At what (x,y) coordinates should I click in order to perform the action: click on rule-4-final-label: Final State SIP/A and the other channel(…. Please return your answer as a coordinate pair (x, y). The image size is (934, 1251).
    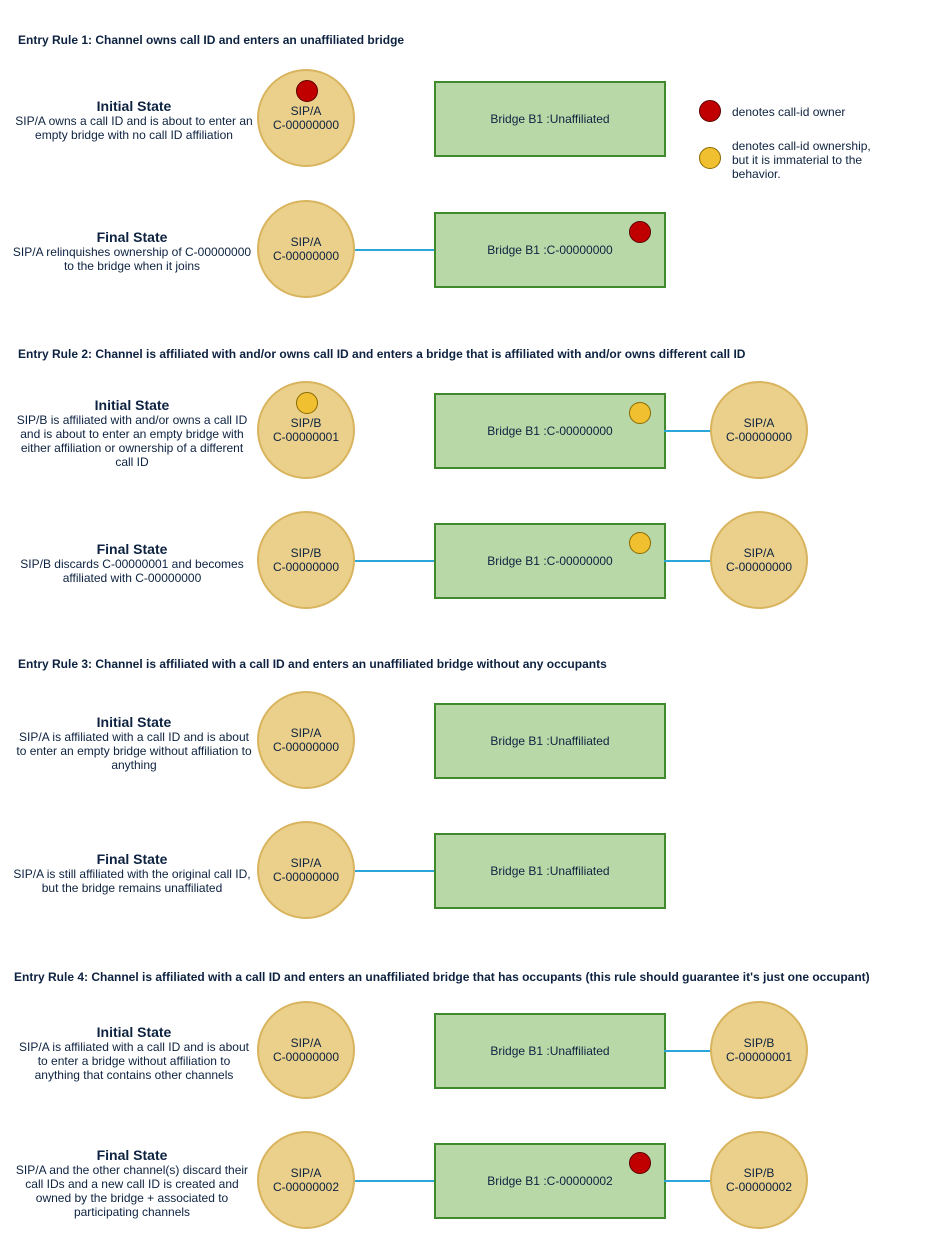
    Looking at the image, I should click on (132, 1183).